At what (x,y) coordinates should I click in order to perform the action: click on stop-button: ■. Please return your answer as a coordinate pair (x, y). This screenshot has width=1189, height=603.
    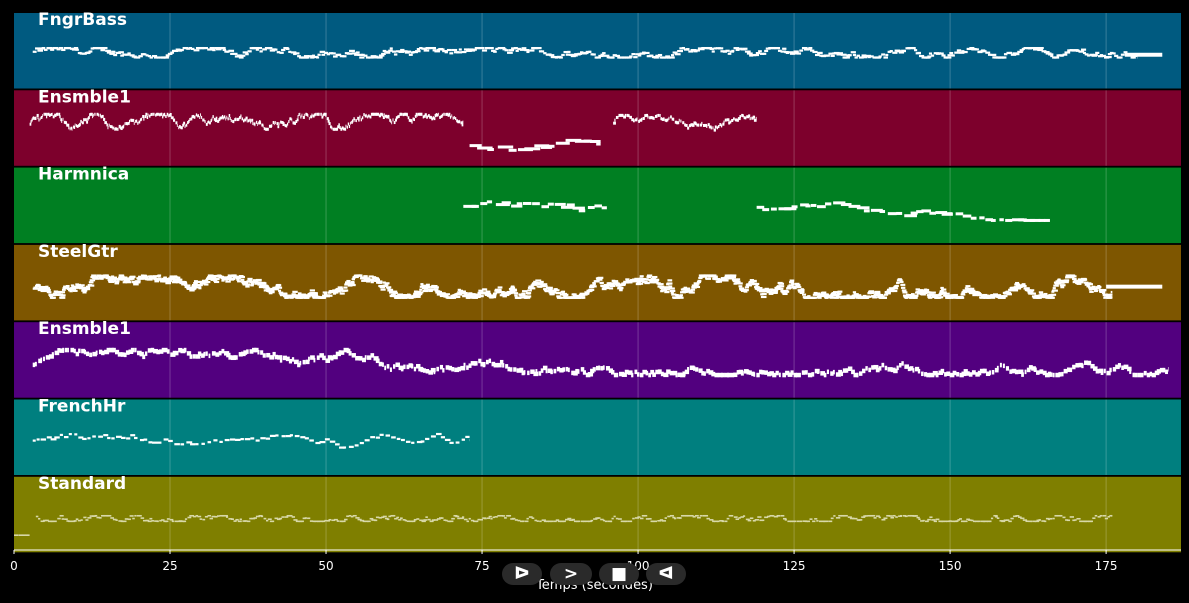
    Looking at the image, I should click on (619, 574).